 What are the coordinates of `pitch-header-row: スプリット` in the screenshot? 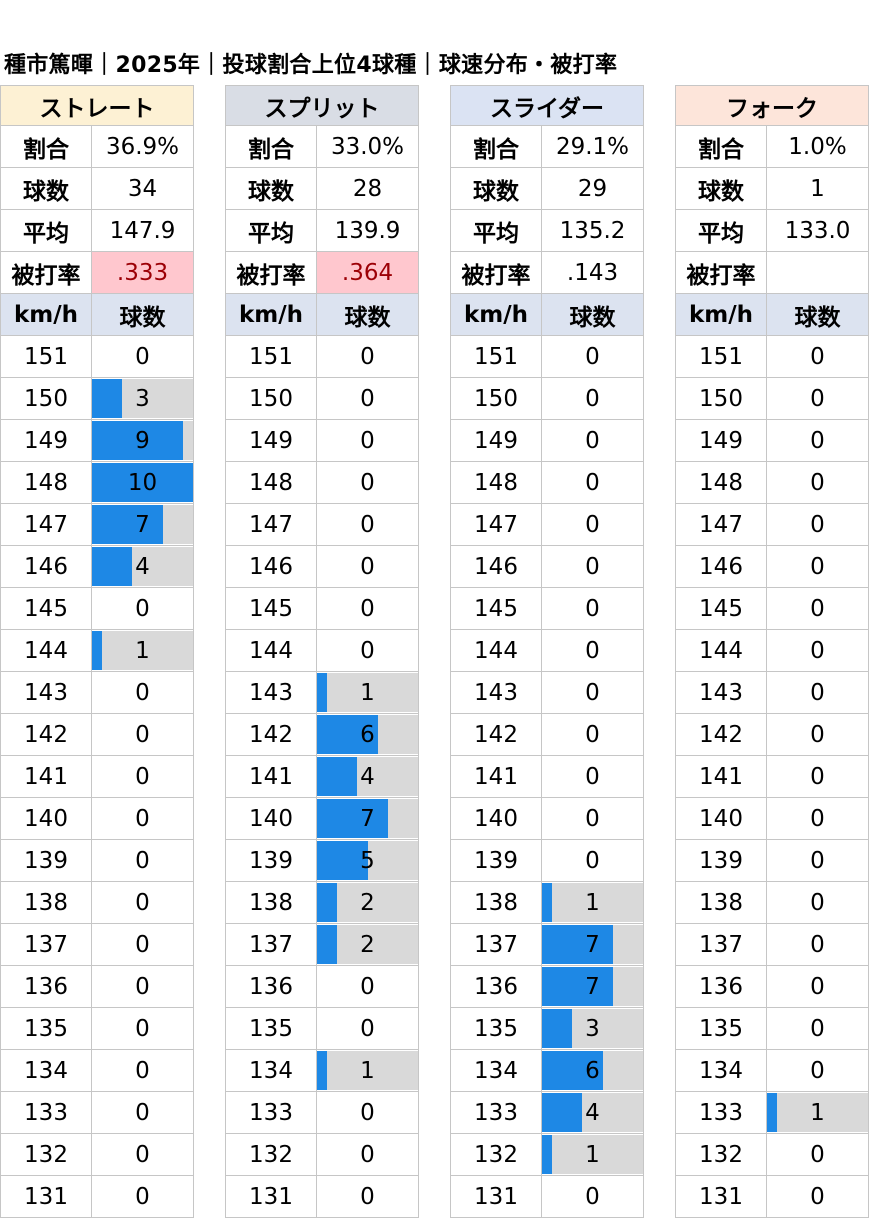 It's located at (322, 105).